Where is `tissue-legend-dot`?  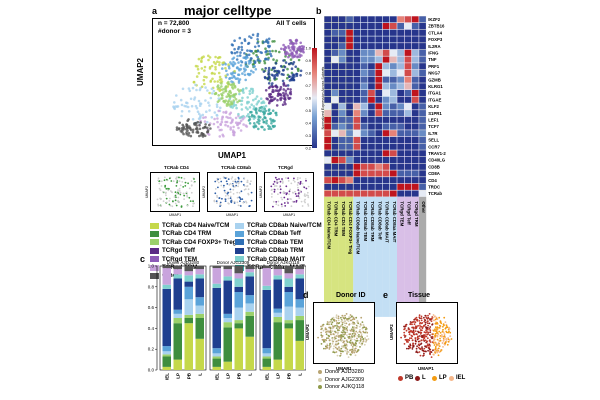
tissue-legend-dot is located at coordinates (417, 378).